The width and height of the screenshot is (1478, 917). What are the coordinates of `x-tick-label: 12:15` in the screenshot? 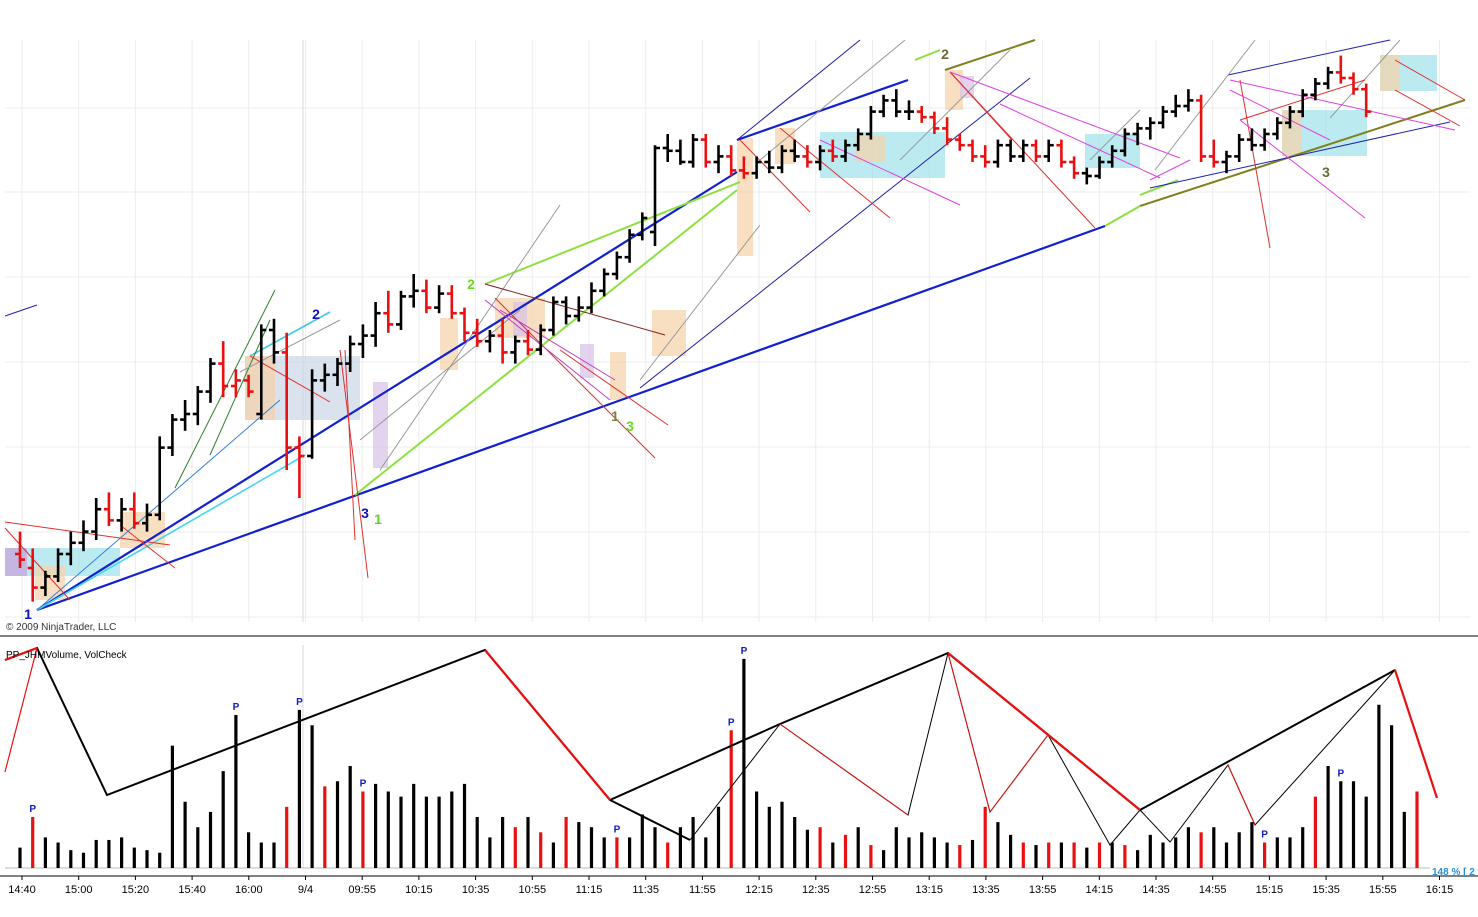 It's located at (759, 890).